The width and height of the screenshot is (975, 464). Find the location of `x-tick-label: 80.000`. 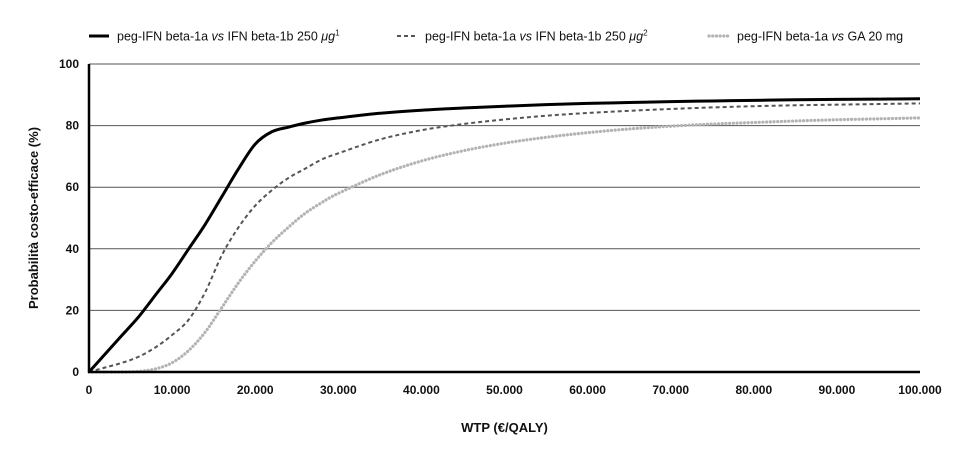

x-tick-label: 80.000 is located at coordinates (753, 390).